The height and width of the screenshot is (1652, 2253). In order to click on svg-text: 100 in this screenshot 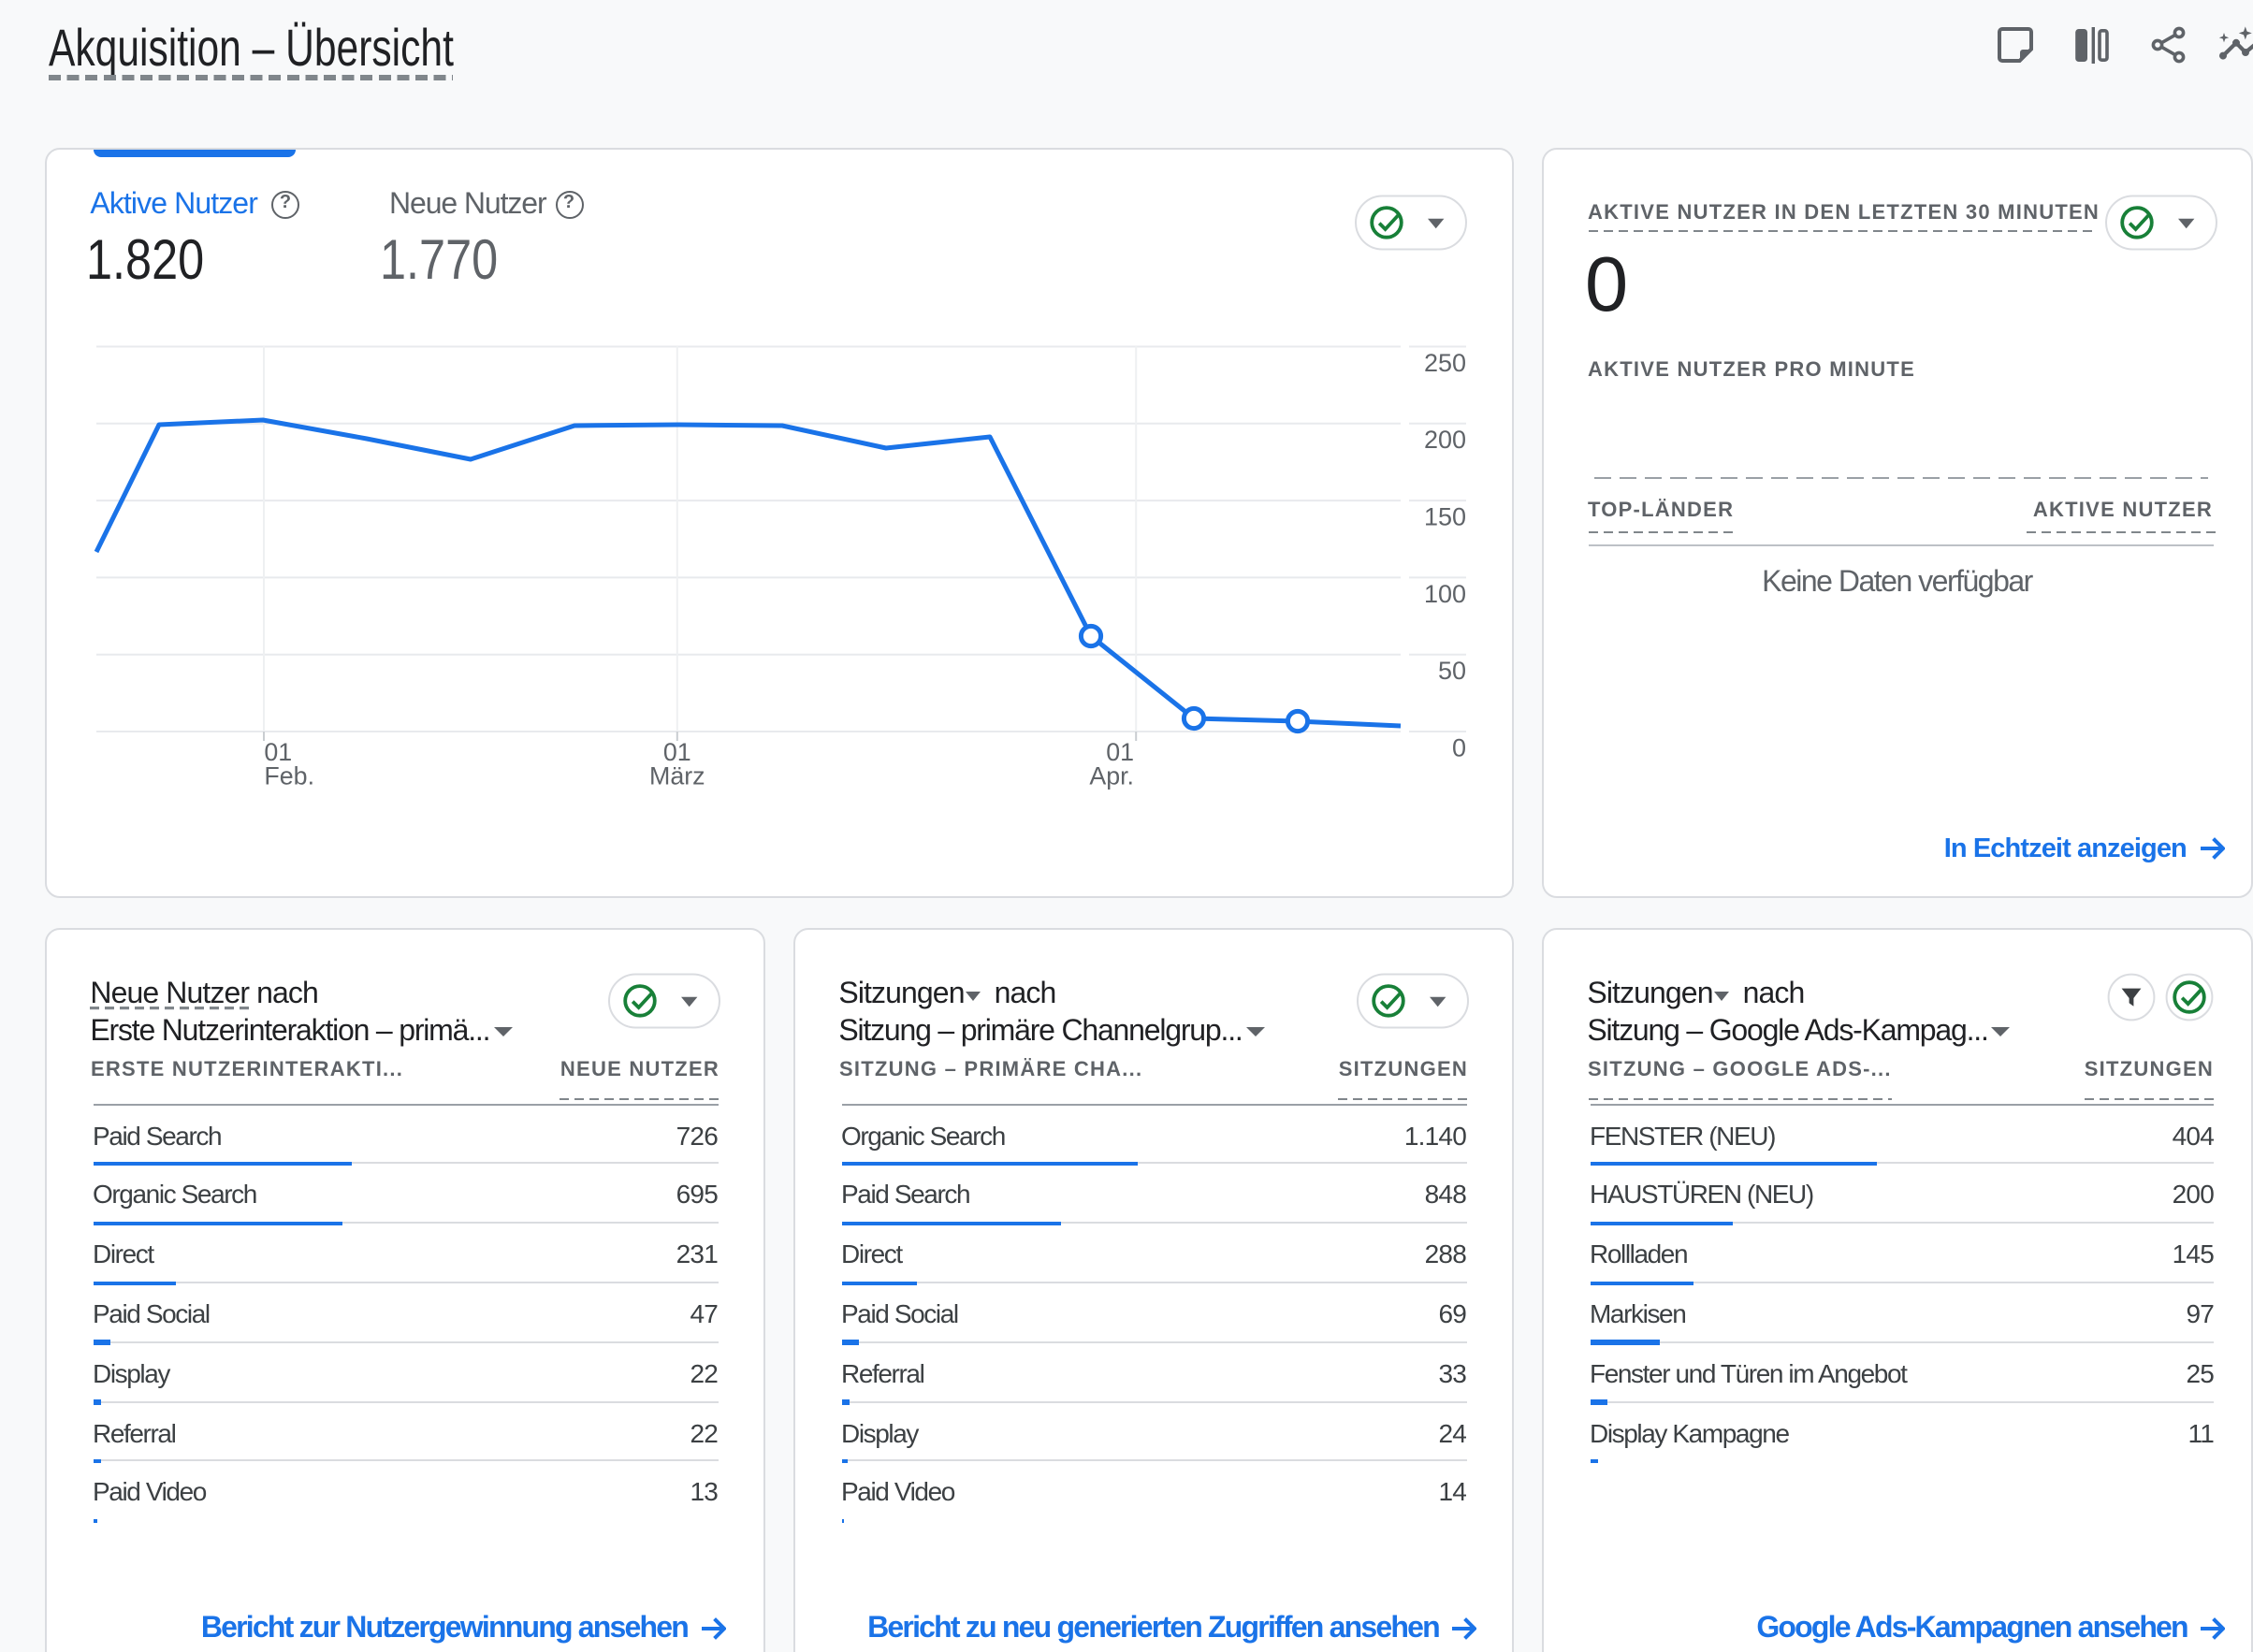, I will do `click(1445, 594)`.